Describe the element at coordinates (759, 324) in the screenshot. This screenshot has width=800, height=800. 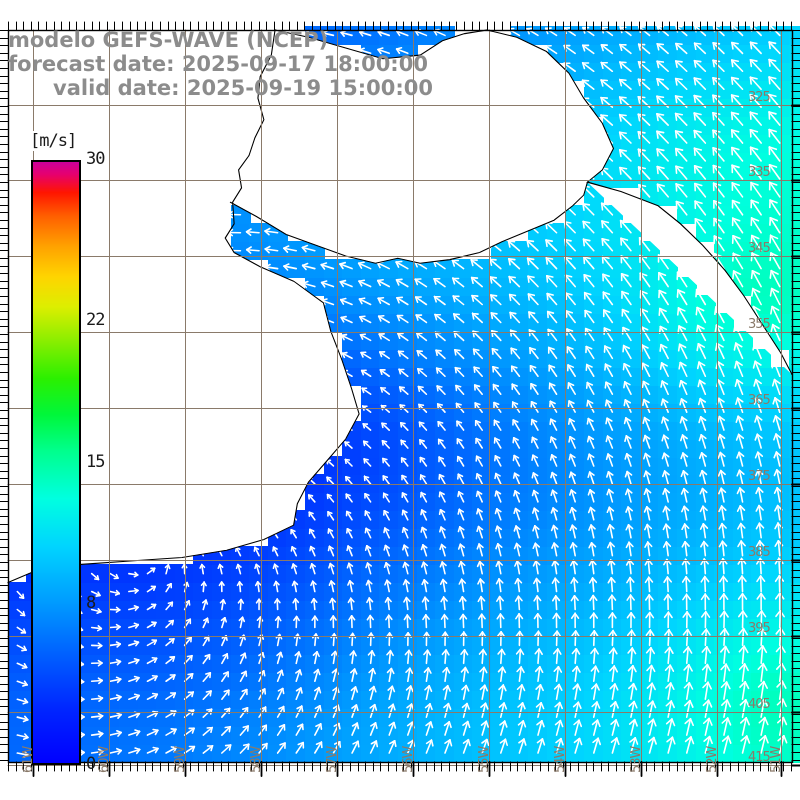
I see `lat-label-355: 355` at that location.